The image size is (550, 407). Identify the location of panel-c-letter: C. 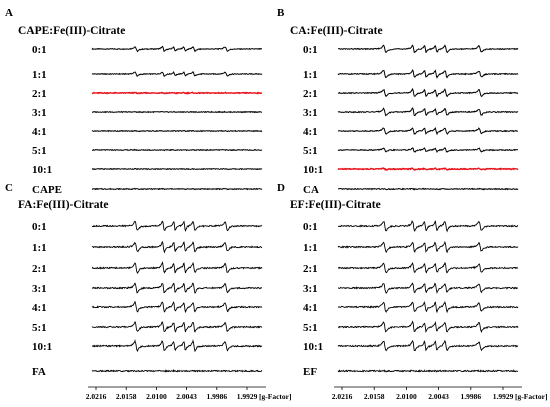
(9, 188).